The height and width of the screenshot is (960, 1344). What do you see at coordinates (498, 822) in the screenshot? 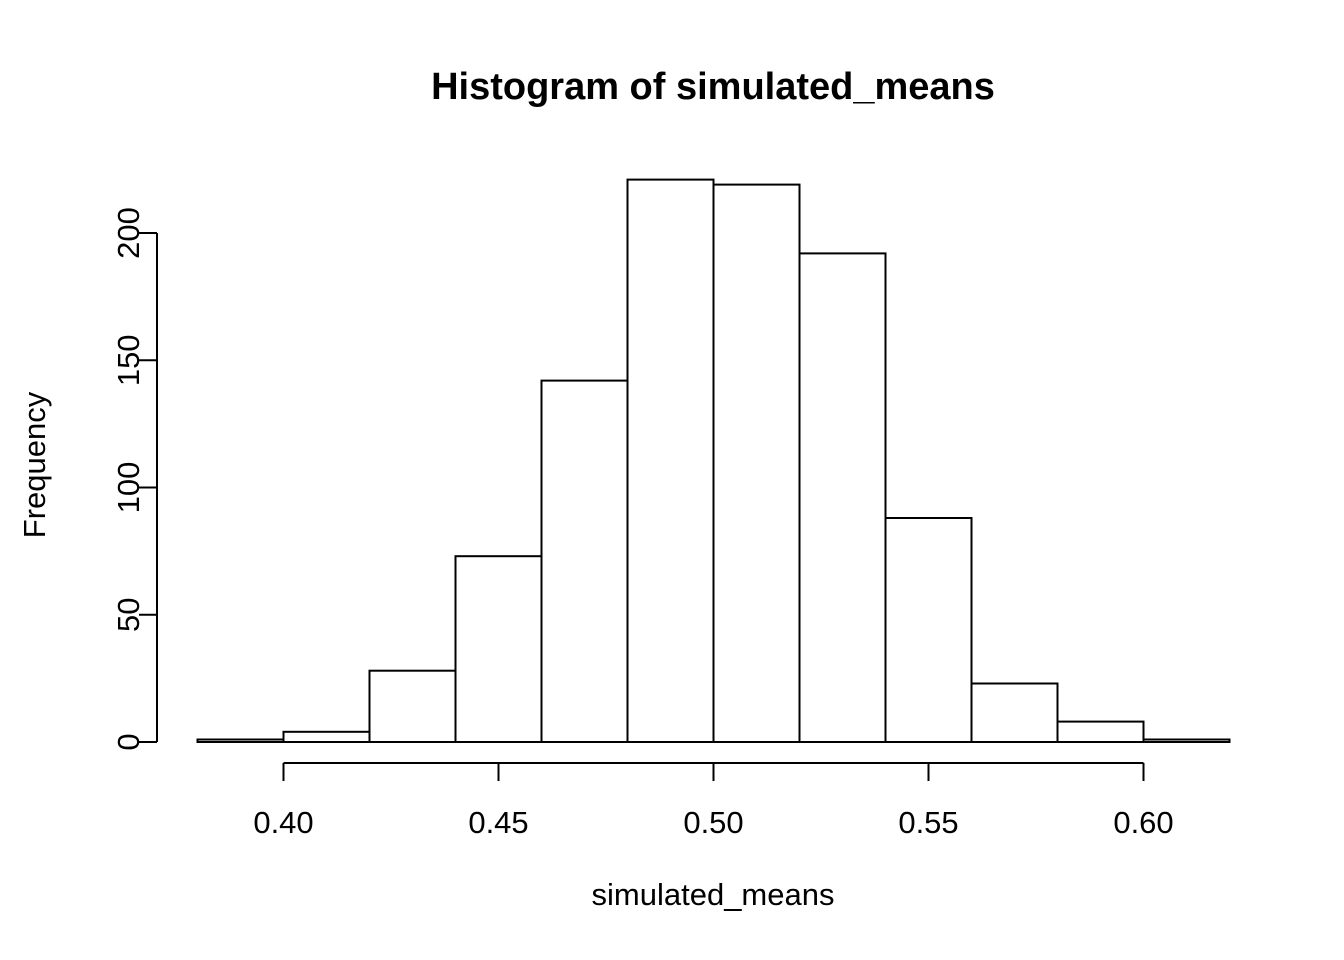
I see `x-tick-label: 0.45` at bounding box center [498, 822].